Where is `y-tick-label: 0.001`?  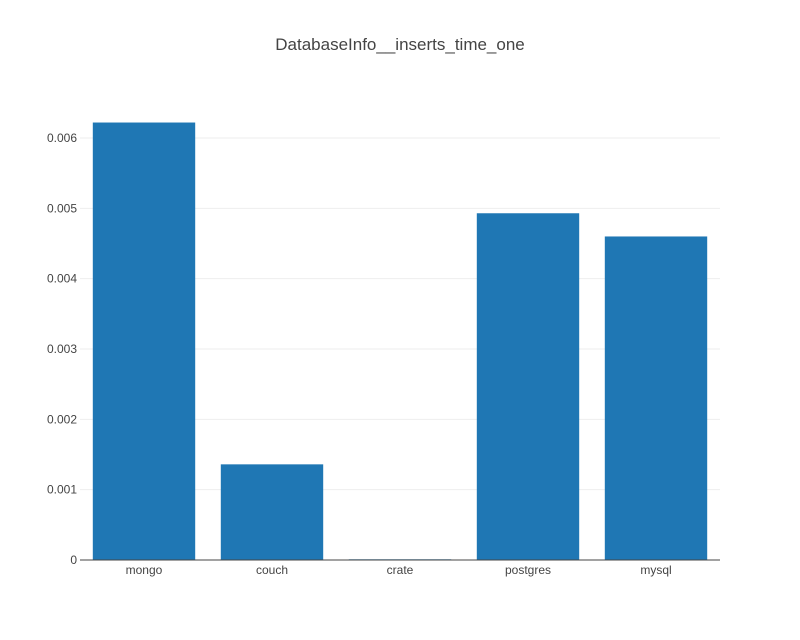
y-tick-label: 0.001 is located at coordinates (62, 490).